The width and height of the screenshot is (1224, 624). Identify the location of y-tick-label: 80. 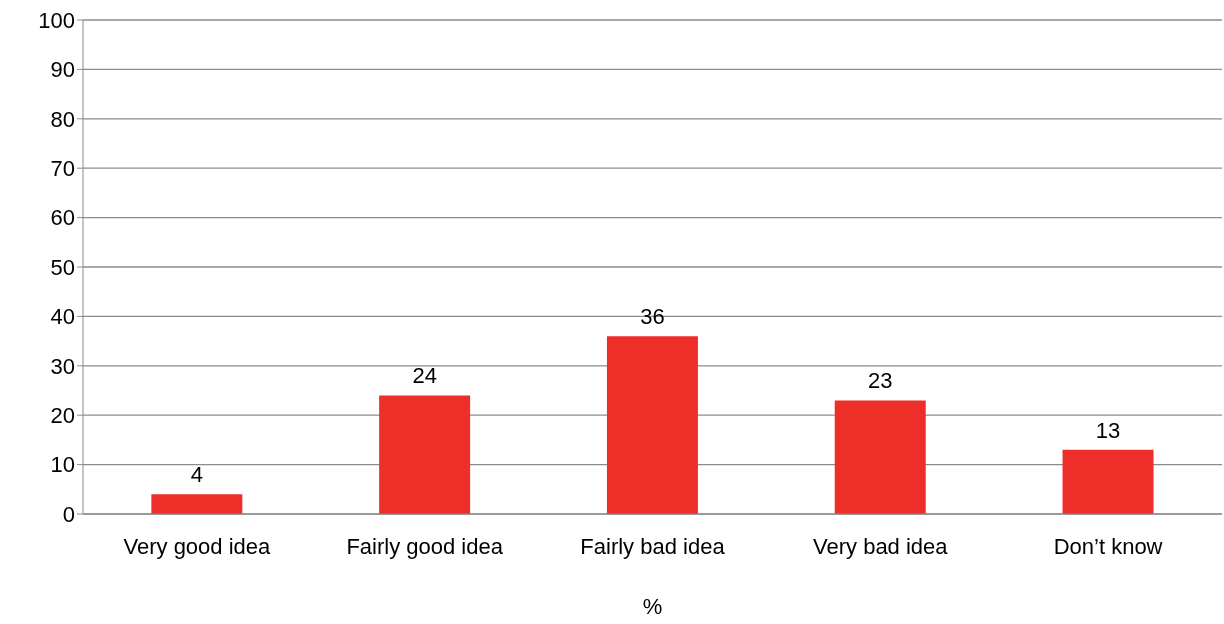
(62, 119).